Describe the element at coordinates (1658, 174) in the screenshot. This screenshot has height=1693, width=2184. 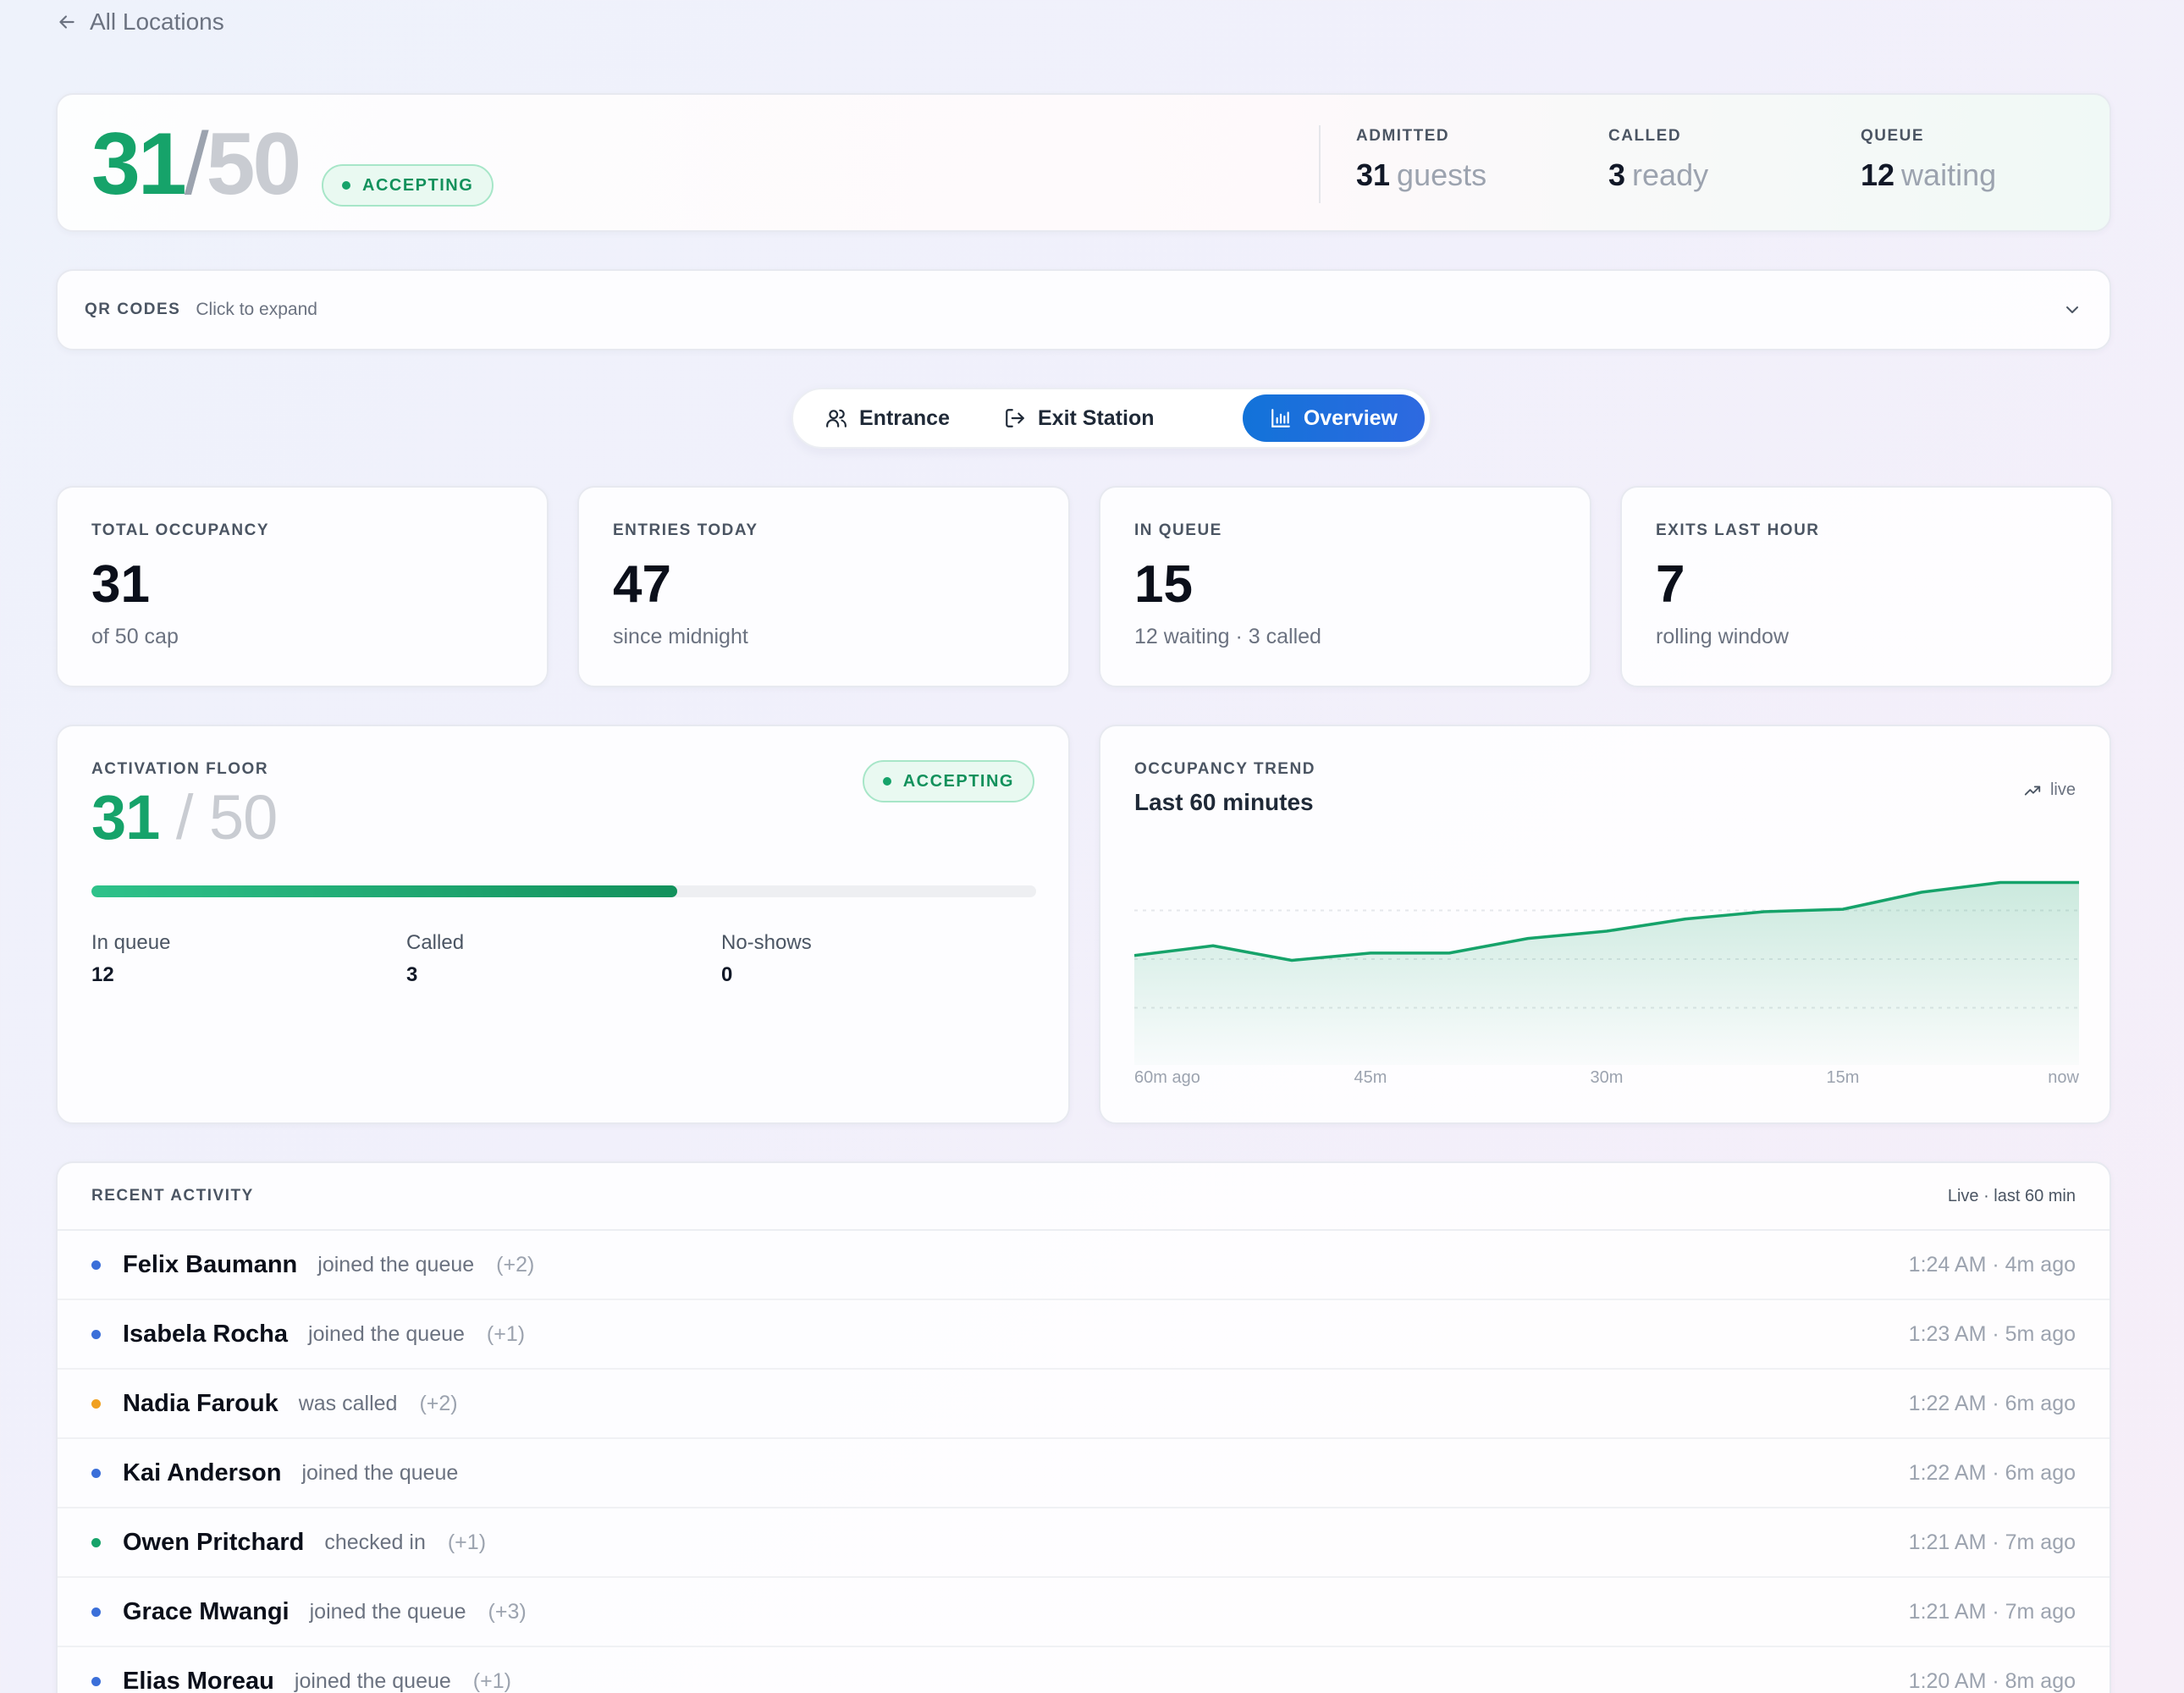
I see `stat-value: 3 ready` at that location.